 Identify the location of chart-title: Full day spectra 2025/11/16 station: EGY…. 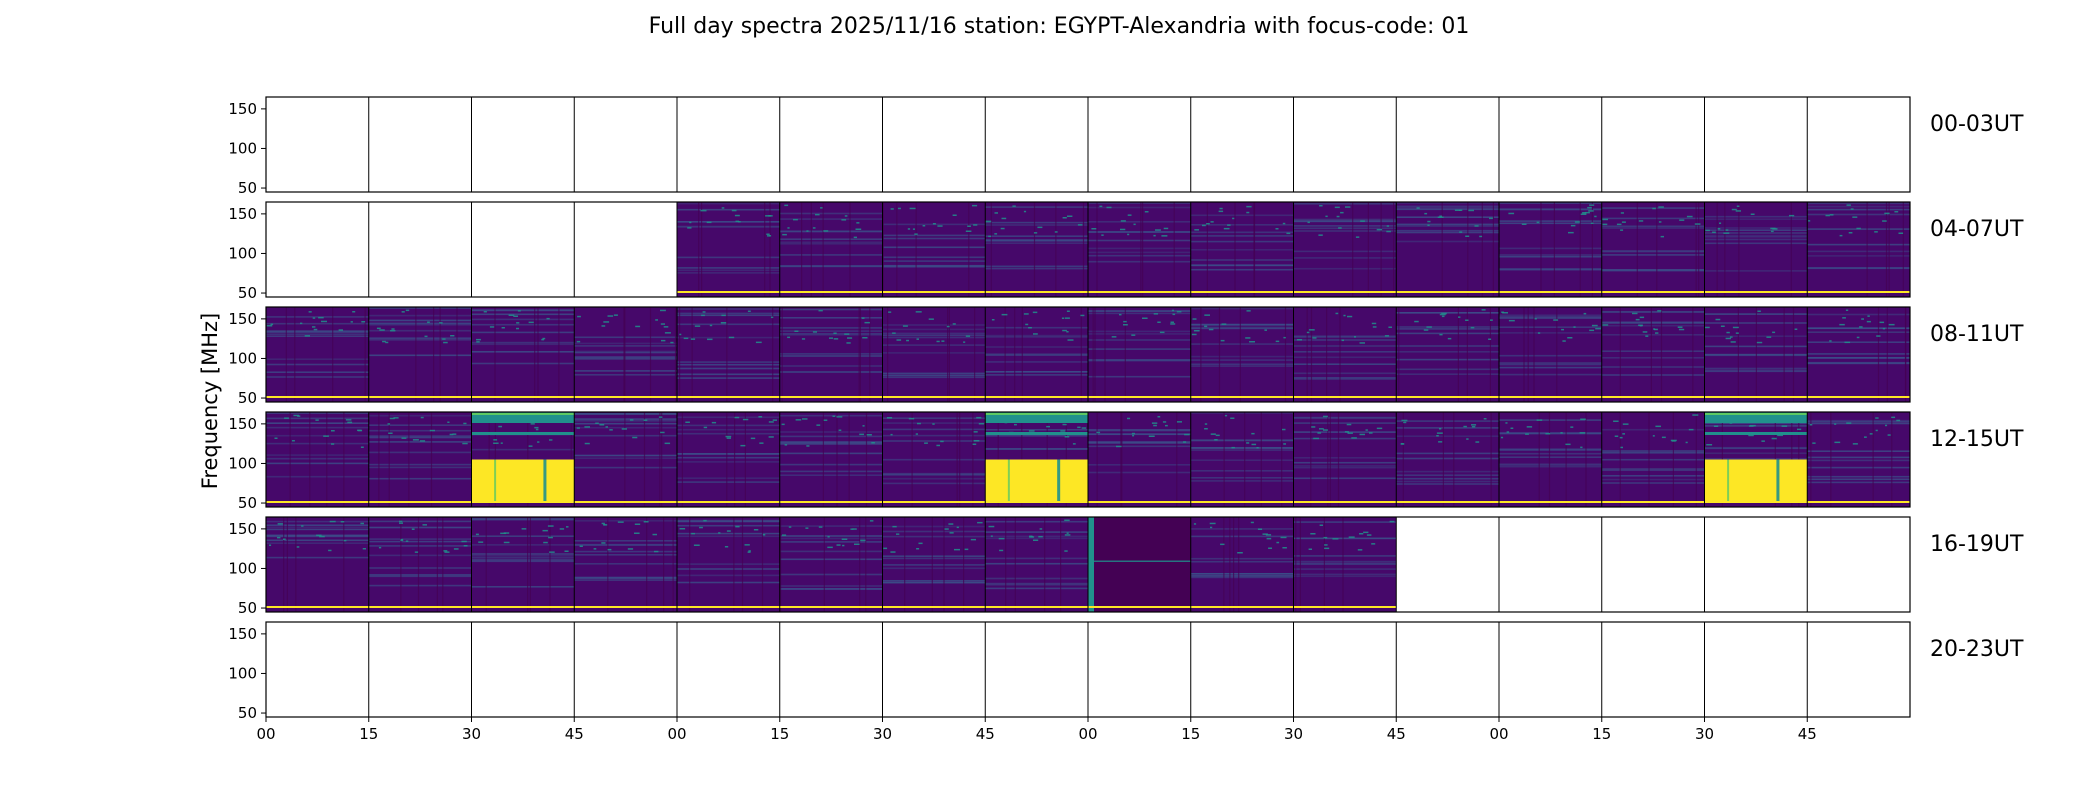
(1059, 26).